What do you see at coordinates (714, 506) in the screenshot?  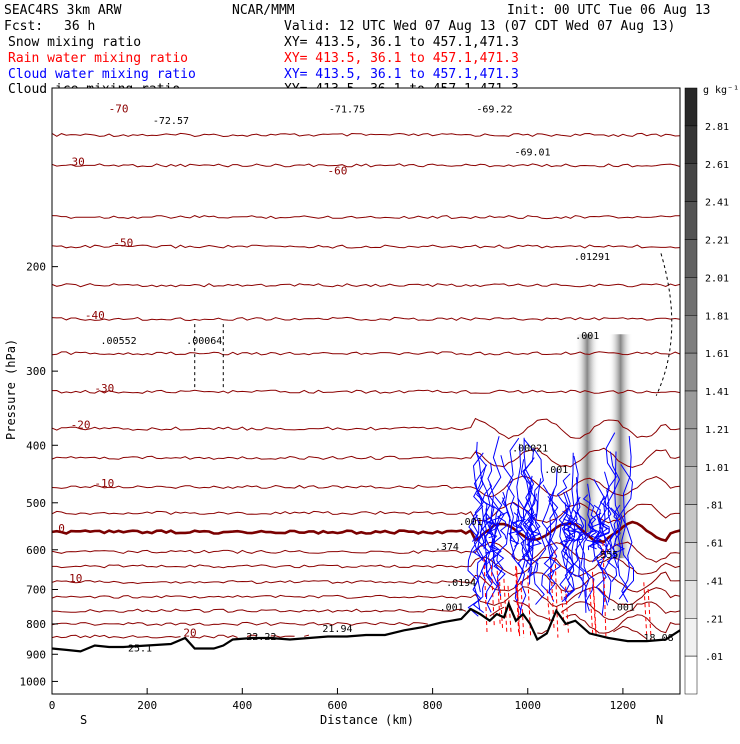 I see `colorbar-tick-label: .81` at bounding box center [714, 506].